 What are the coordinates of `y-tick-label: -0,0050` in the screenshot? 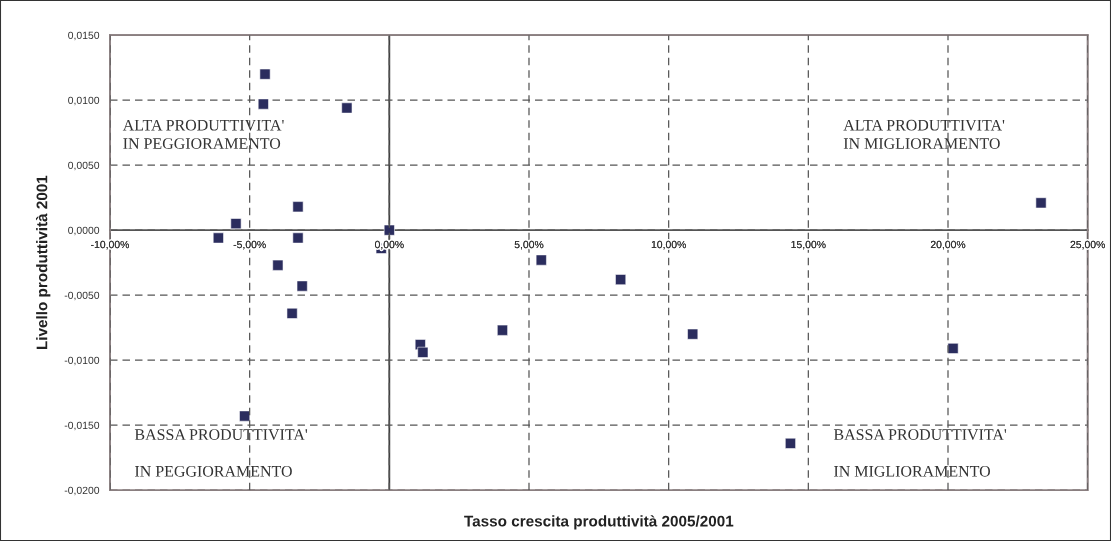 It's located at (82, 296).